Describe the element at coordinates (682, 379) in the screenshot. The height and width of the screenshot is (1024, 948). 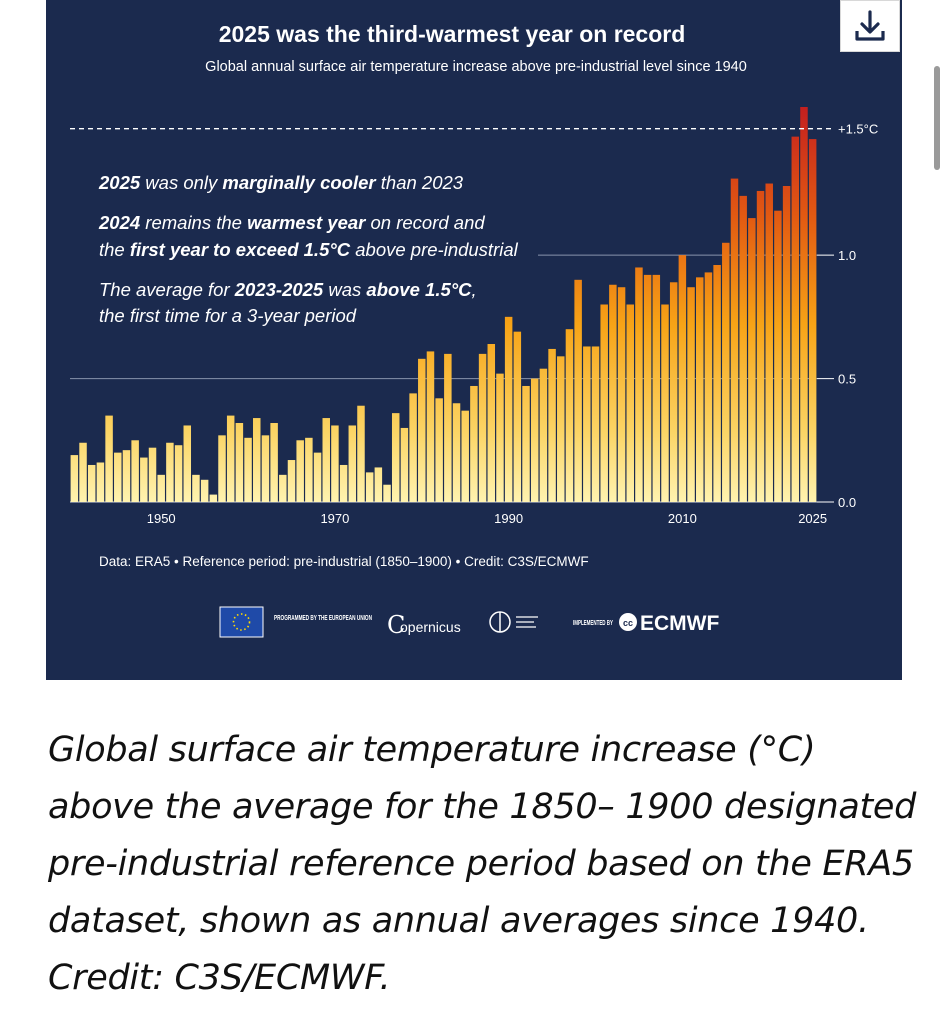
I see `bar-2010` at that location.